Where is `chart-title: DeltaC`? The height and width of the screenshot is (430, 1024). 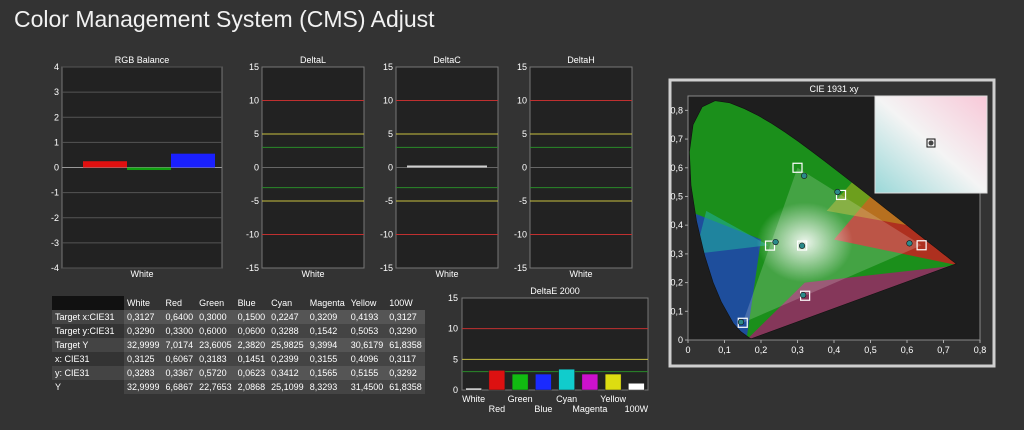
chart-title: DeltaC is located at coordinates (447, 60).